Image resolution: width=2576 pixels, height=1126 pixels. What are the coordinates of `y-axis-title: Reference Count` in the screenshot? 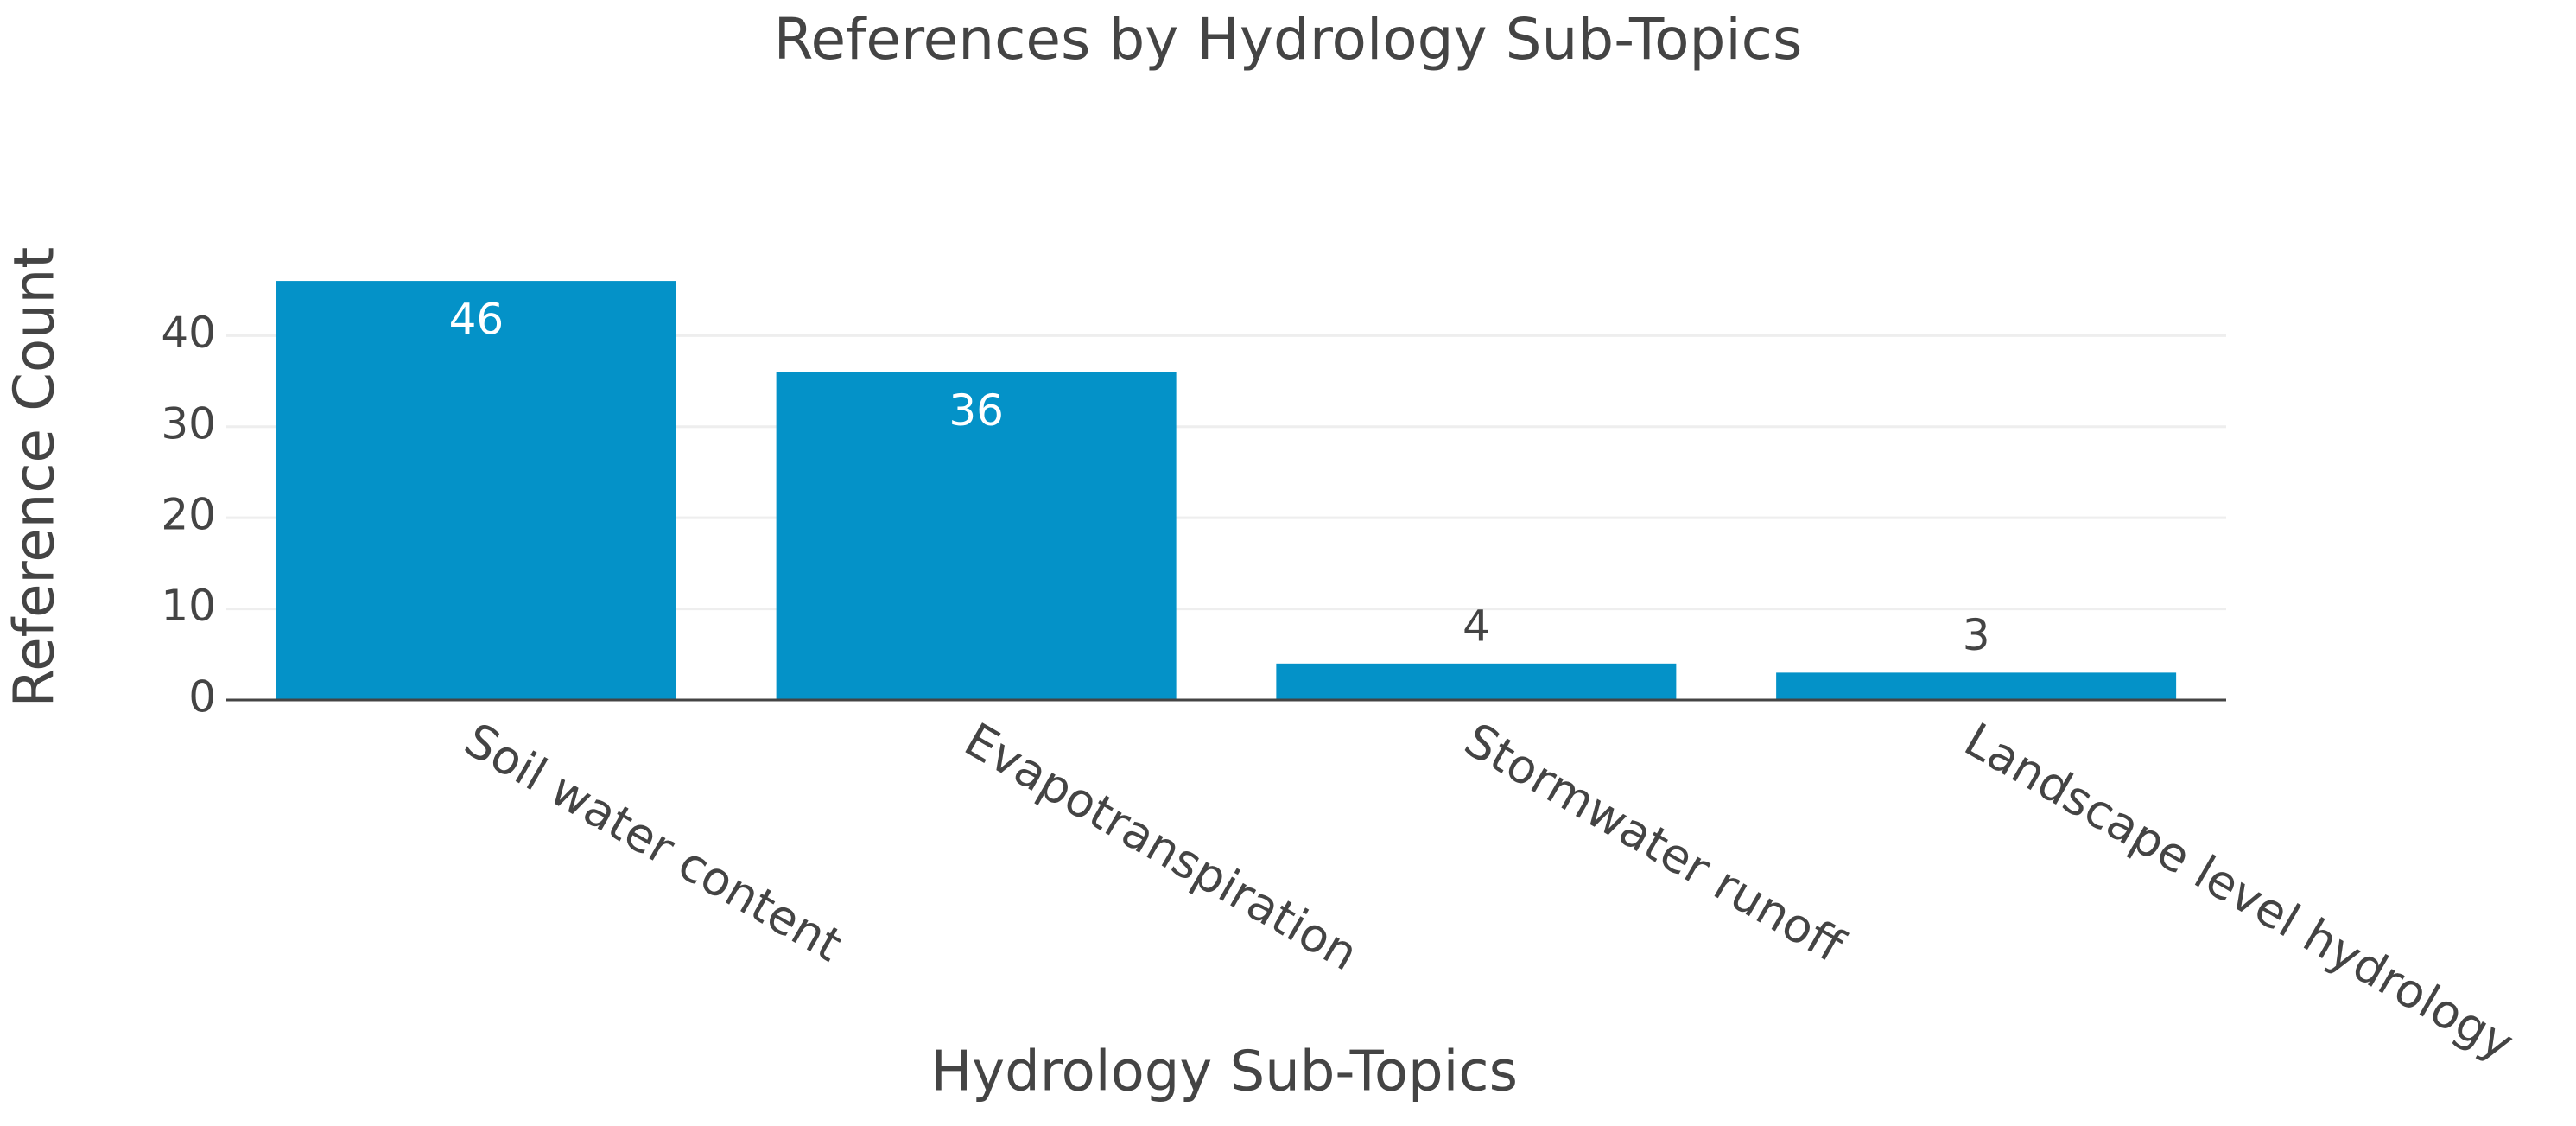 It's located at (35, 477).